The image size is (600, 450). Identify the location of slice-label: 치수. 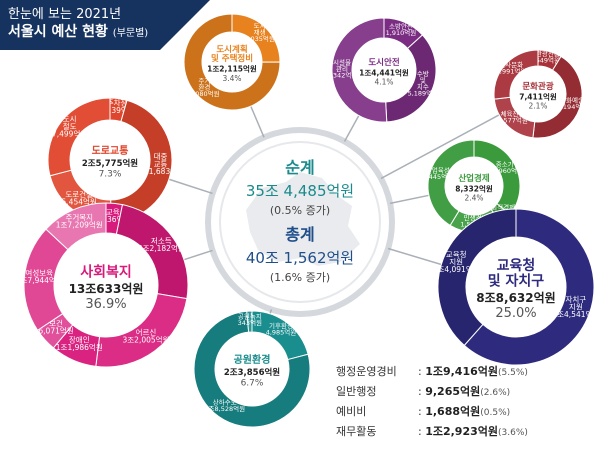
(423, 86).